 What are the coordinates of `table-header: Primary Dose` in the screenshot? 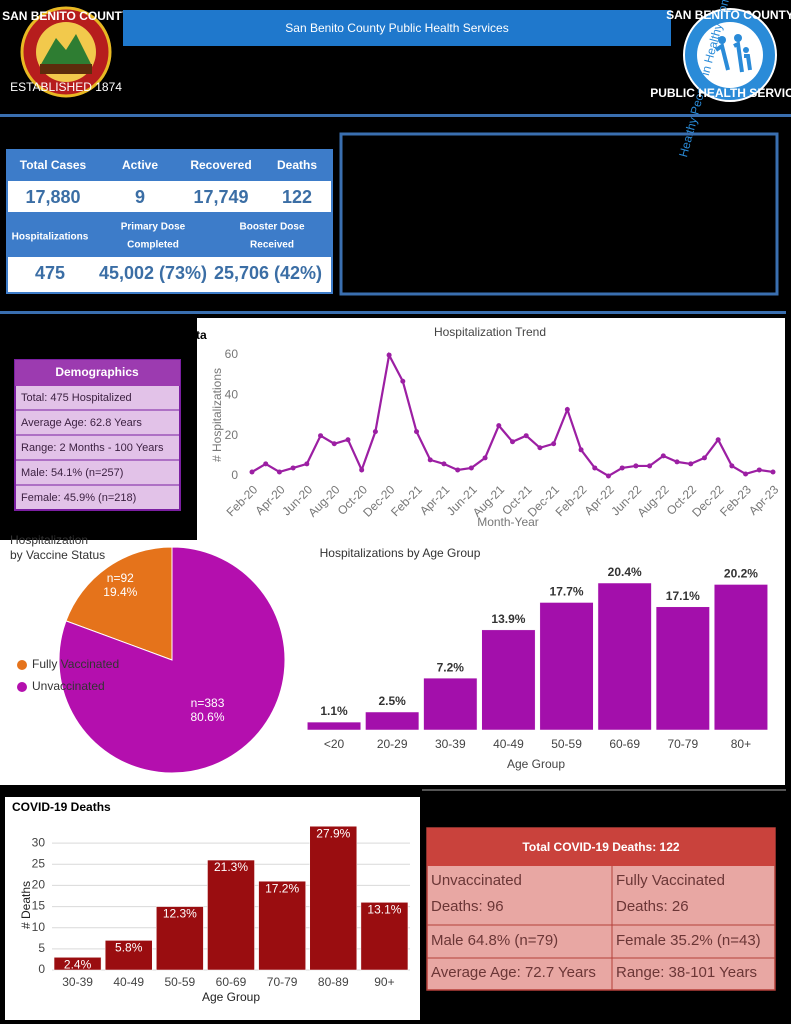 It's located at (153, 227).